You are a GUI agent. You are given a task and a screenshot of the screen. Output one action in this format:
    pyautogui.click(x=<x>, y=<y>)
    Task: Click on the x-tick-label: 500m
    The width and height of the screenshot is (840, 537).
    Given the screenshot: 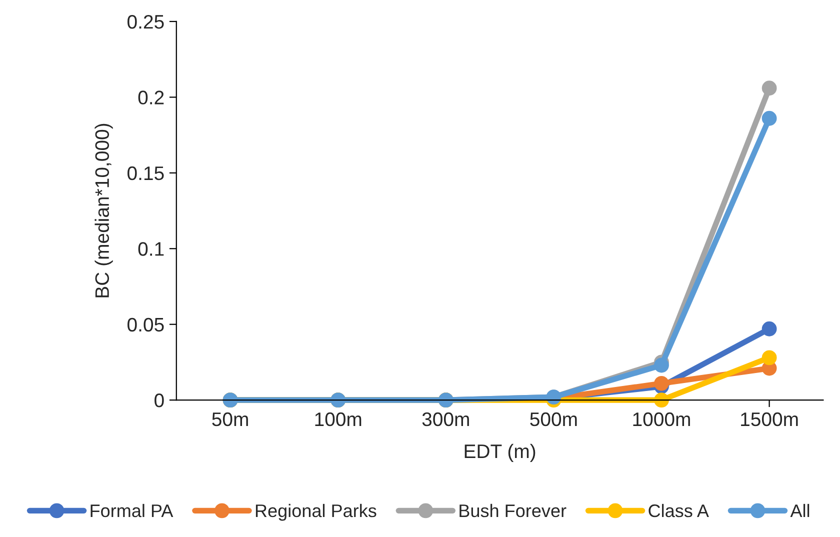 What is the action you would take?
    pyautogui.click(x=553, y=419)
    